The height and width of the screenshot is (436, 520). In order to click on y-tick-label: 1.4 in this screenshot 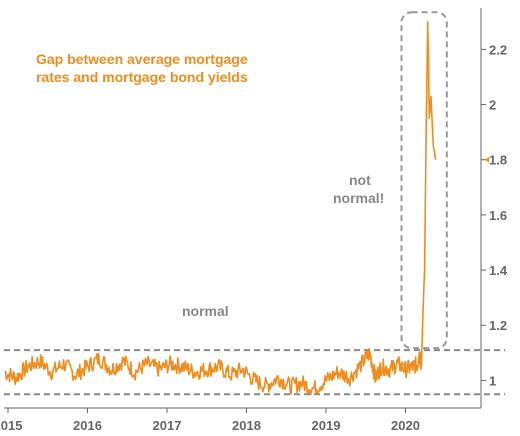, I will do `click(498, 270)`.